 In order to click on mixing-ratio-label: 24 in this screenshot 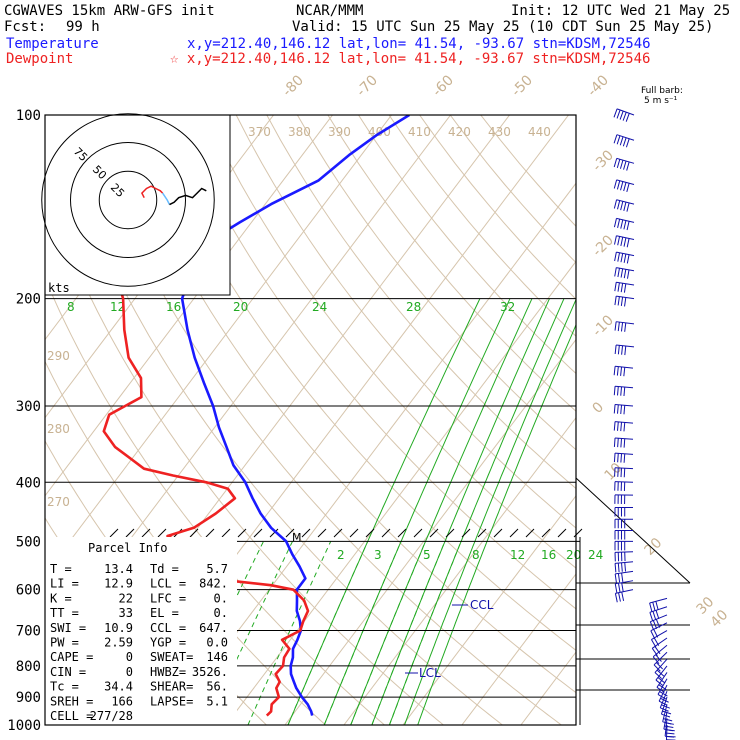, I will do `click(319, 307)`.